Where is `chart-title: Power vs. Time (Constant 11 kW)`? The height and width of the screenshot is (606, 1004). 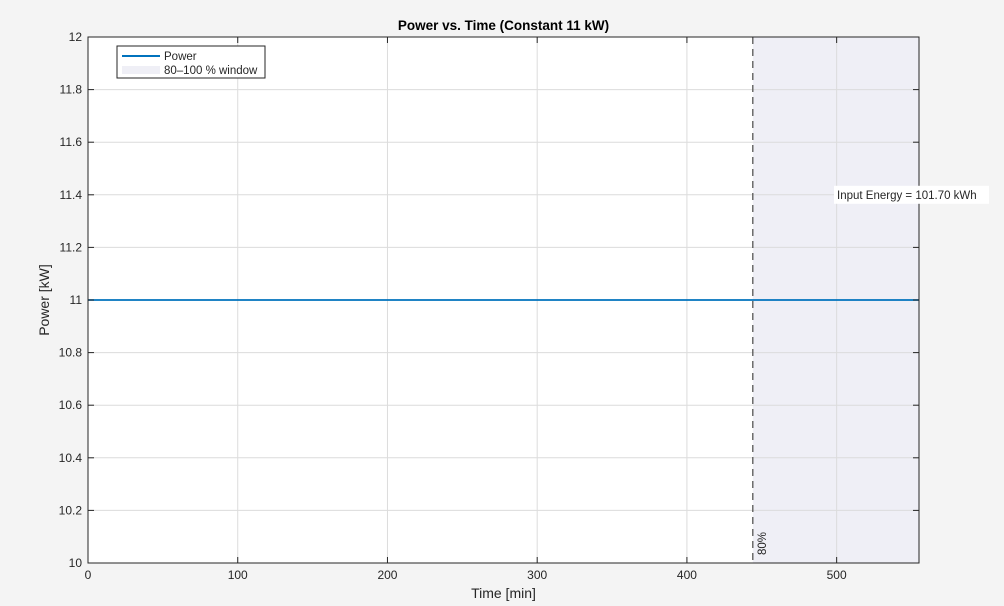 chart-title: Power vs. Time (Constant 11 kW) is located at coordinates (503, 25).